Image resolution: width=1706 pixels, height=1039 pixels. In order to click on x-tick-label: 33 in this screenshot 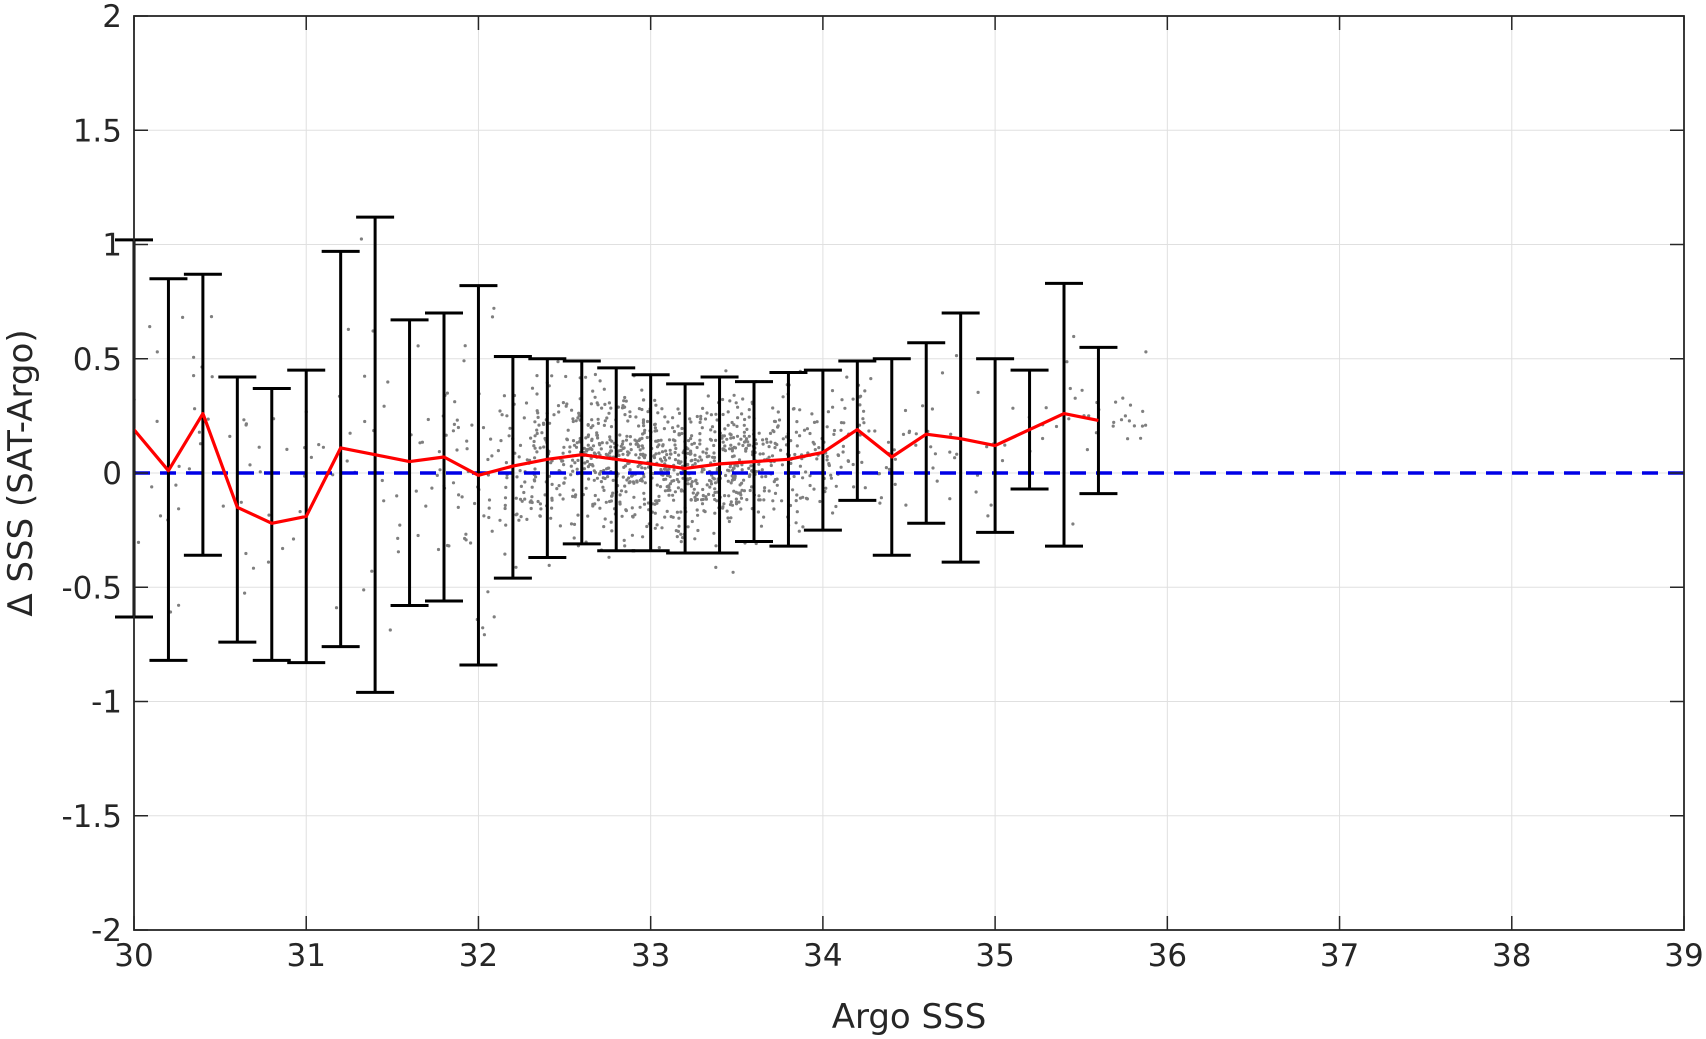, I will do `click(650, 956)`.